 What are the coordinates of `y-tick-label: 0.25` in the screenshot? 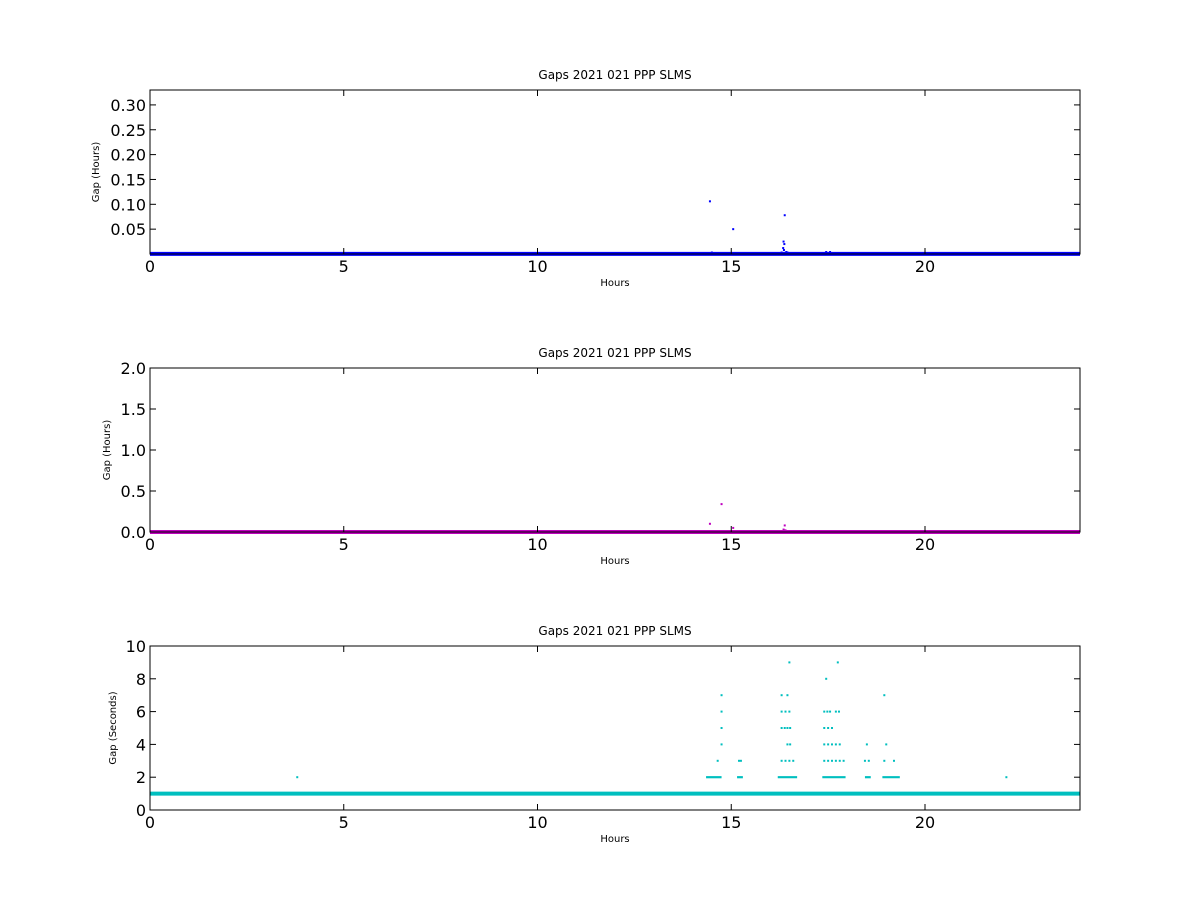 It's located at (128, 130).